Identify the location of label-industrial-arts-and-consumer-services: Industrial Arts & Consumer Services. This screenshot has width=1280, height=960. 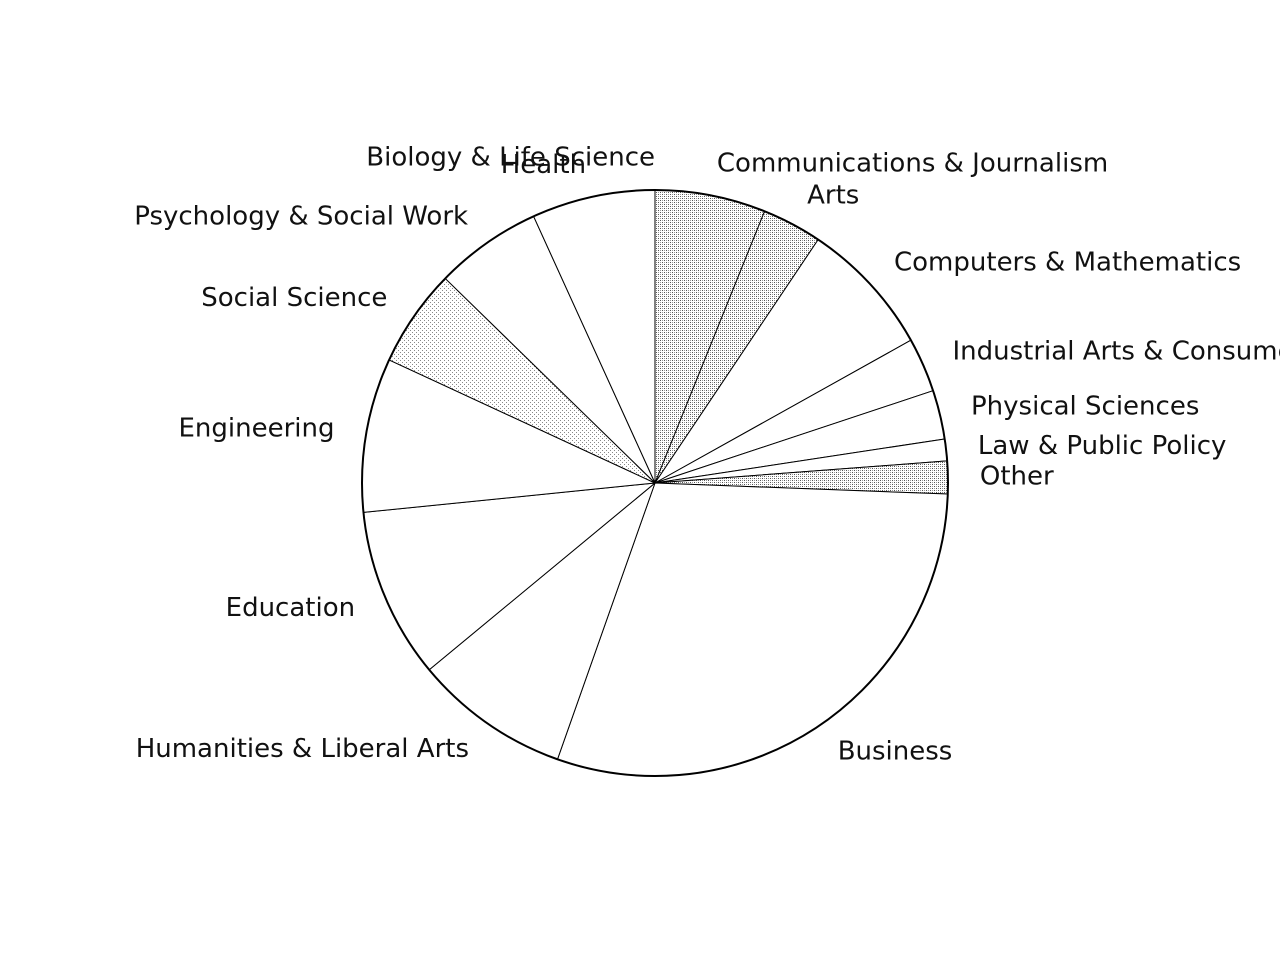
(1116, 352).